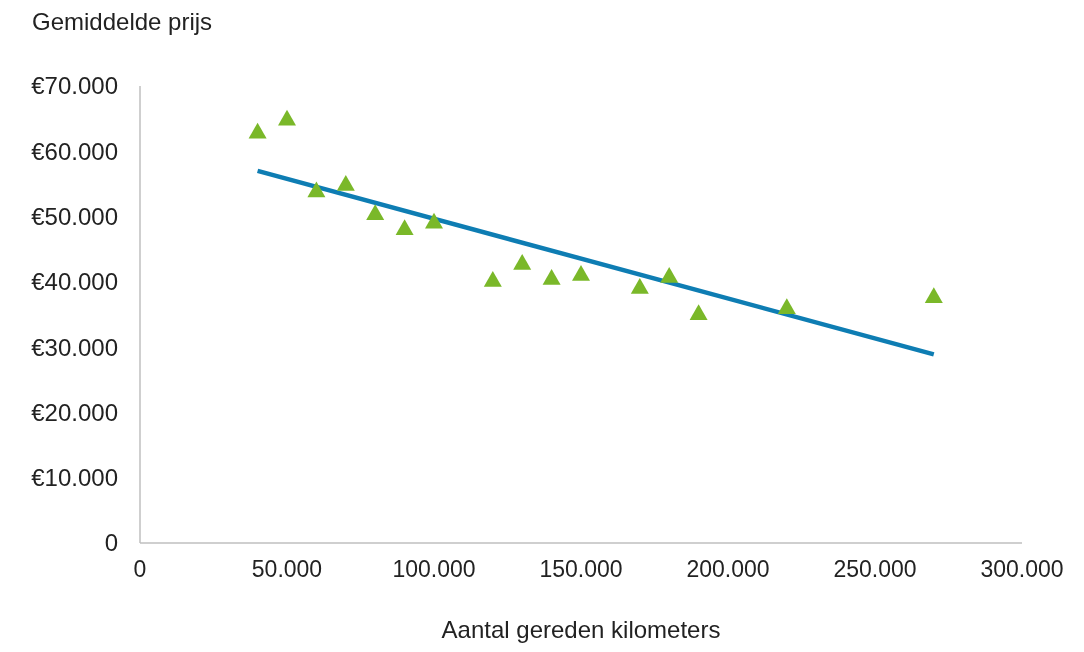 The width and height of the screenshot is (1084, 652). What do you see at coordinates (581, 569) in the screenshot?
I see `x-tick-label: 150.000` at bounding box center [581, 569].